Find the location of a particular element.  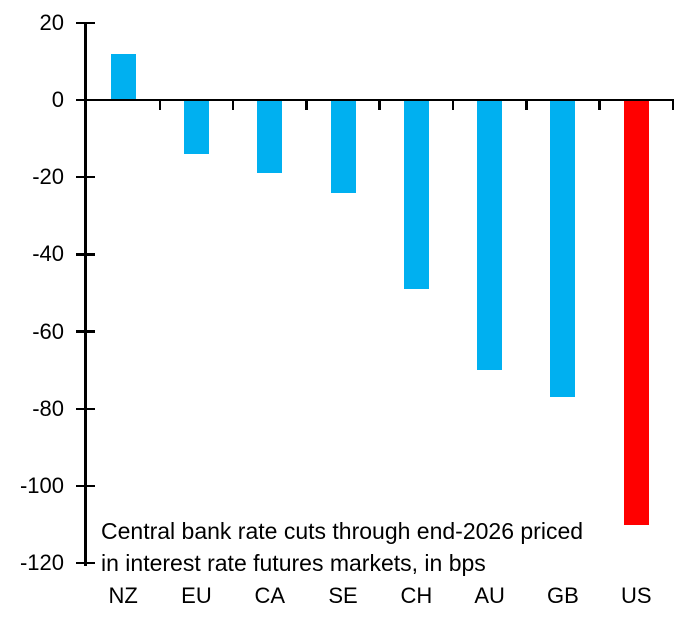

y-axis-label: -100 is located at coordinates (41, 485).